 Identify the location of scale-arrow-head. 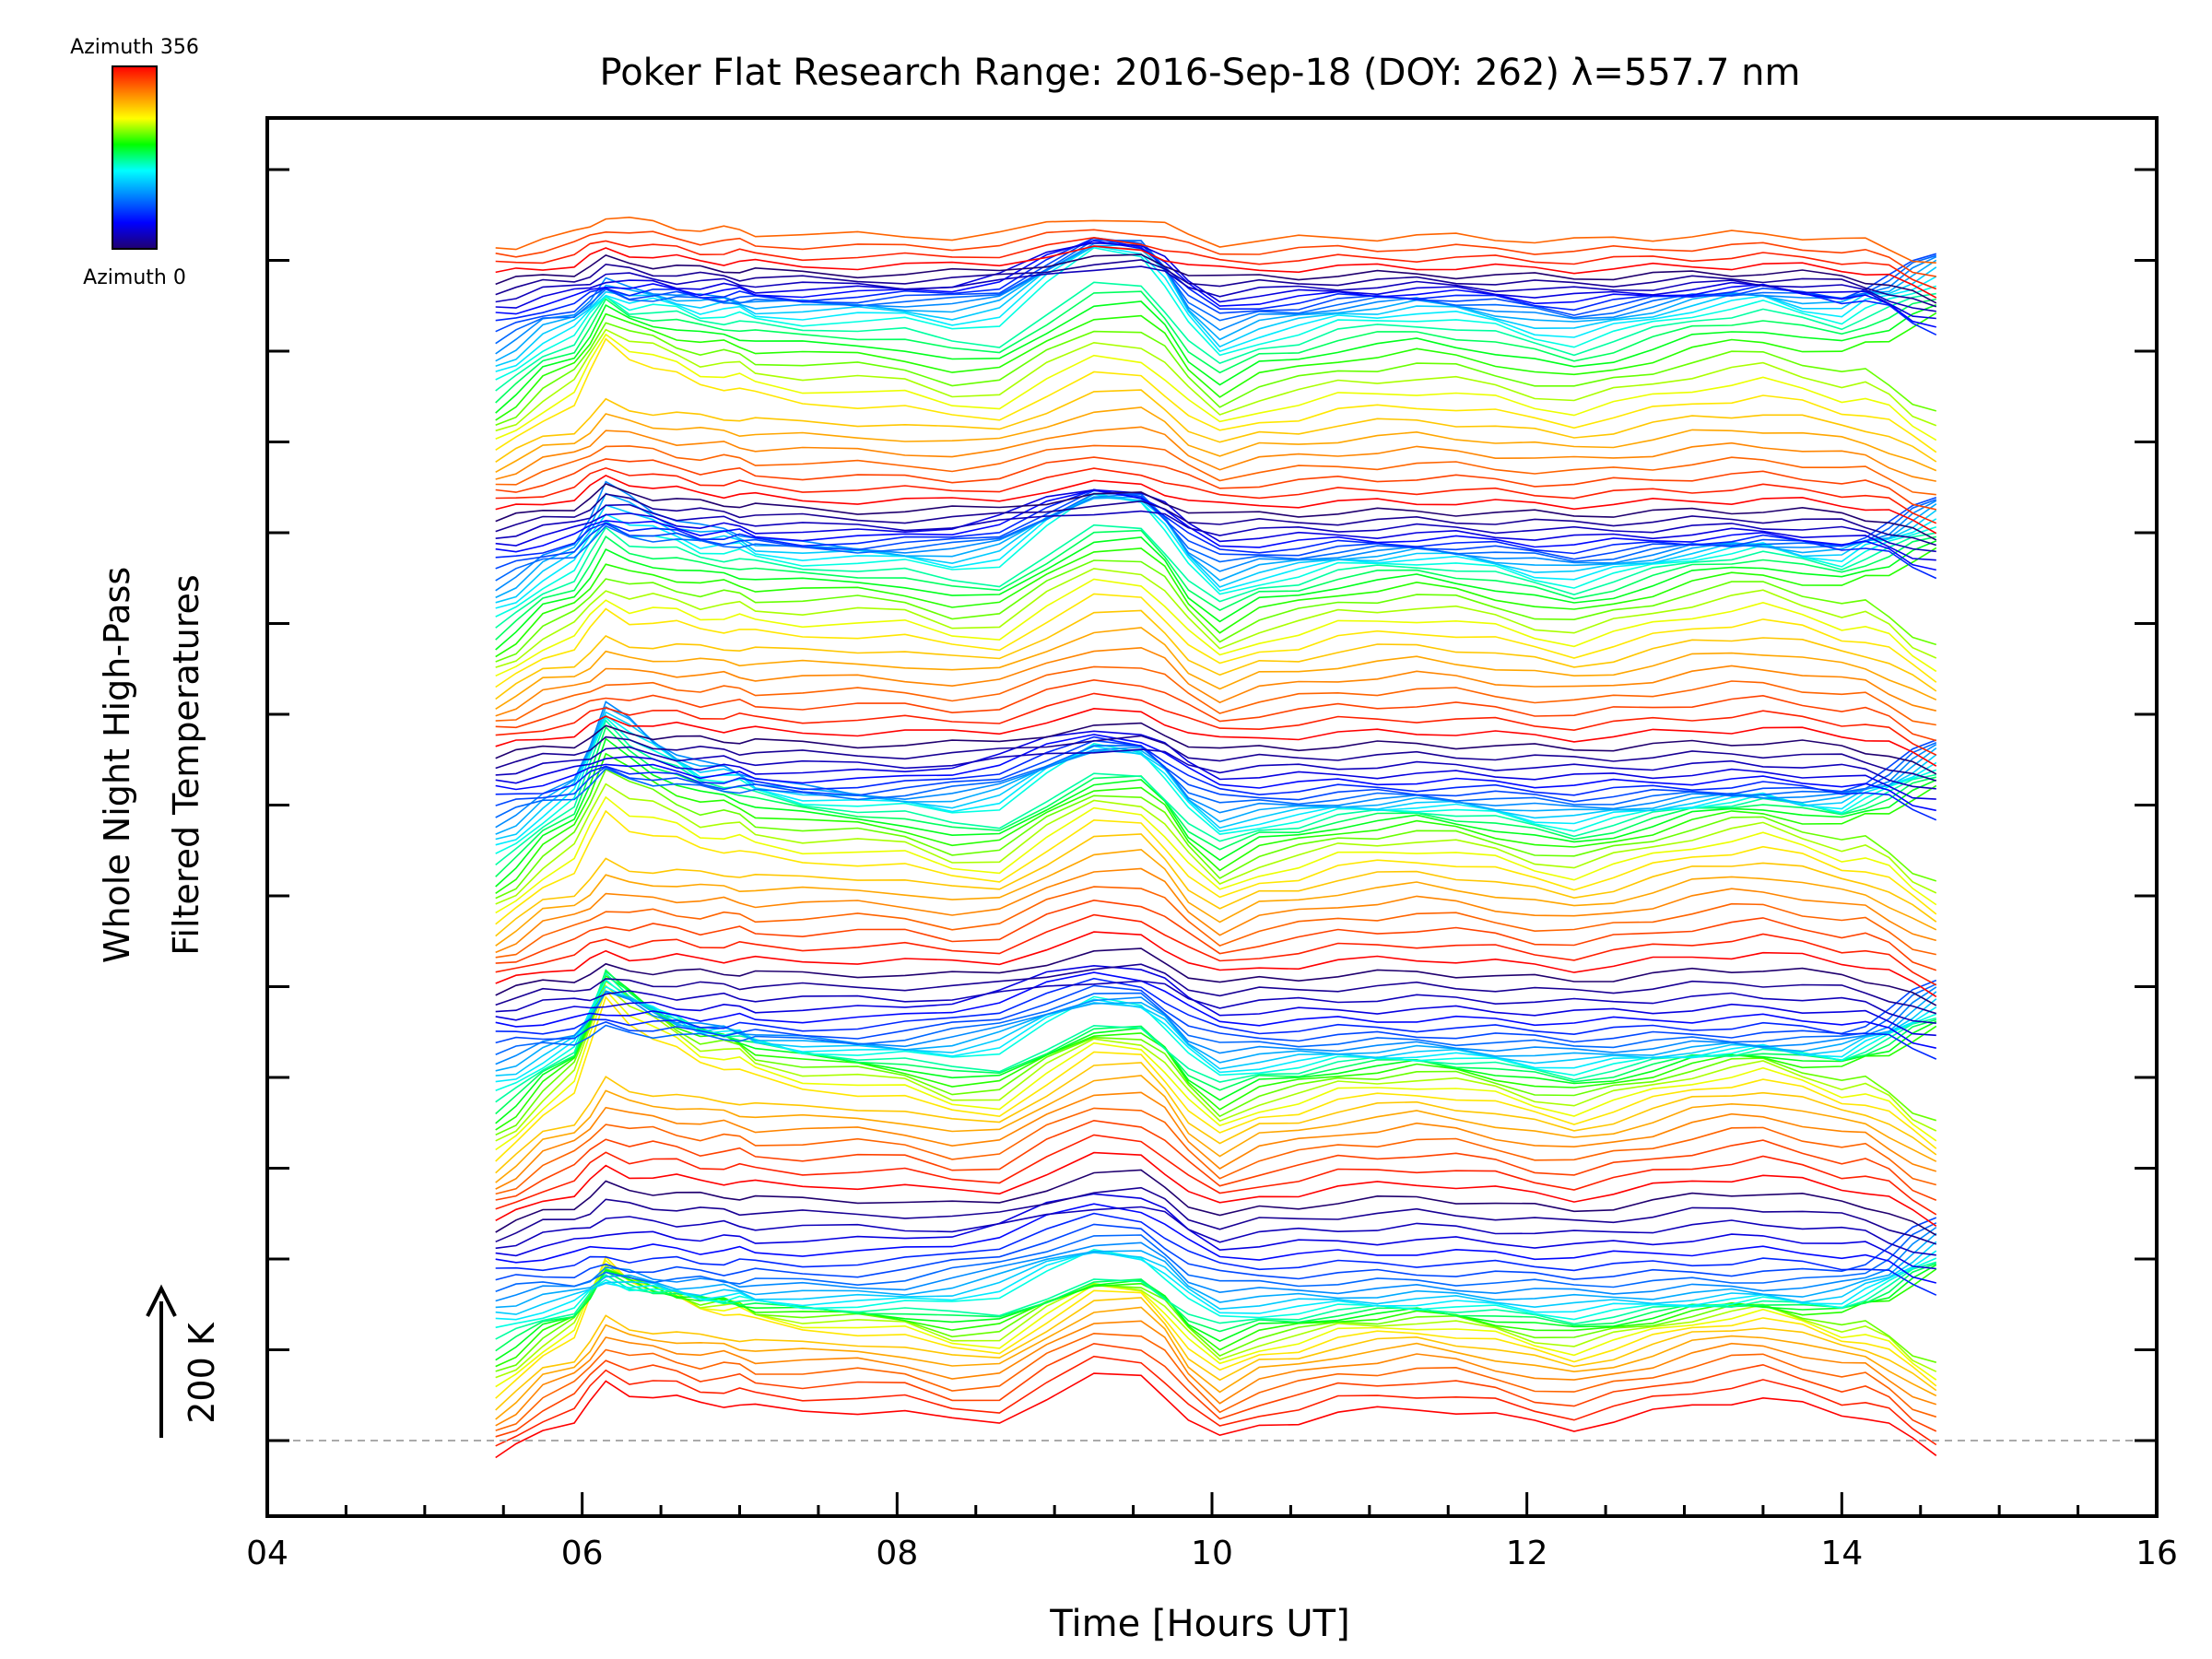
(161, 1300).